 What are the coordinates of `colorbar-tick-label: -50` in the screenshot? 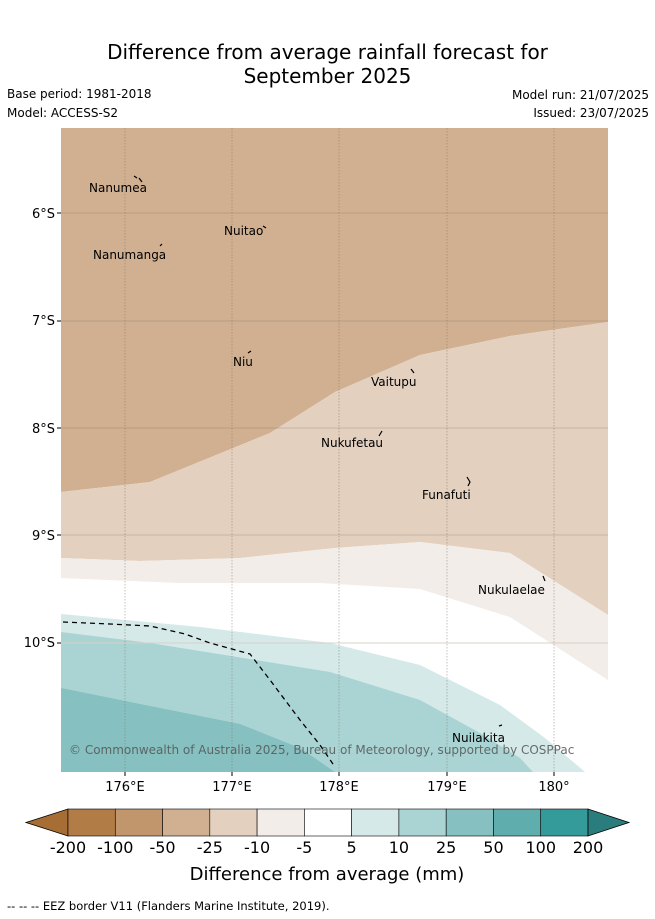 It's located at (162, 847).